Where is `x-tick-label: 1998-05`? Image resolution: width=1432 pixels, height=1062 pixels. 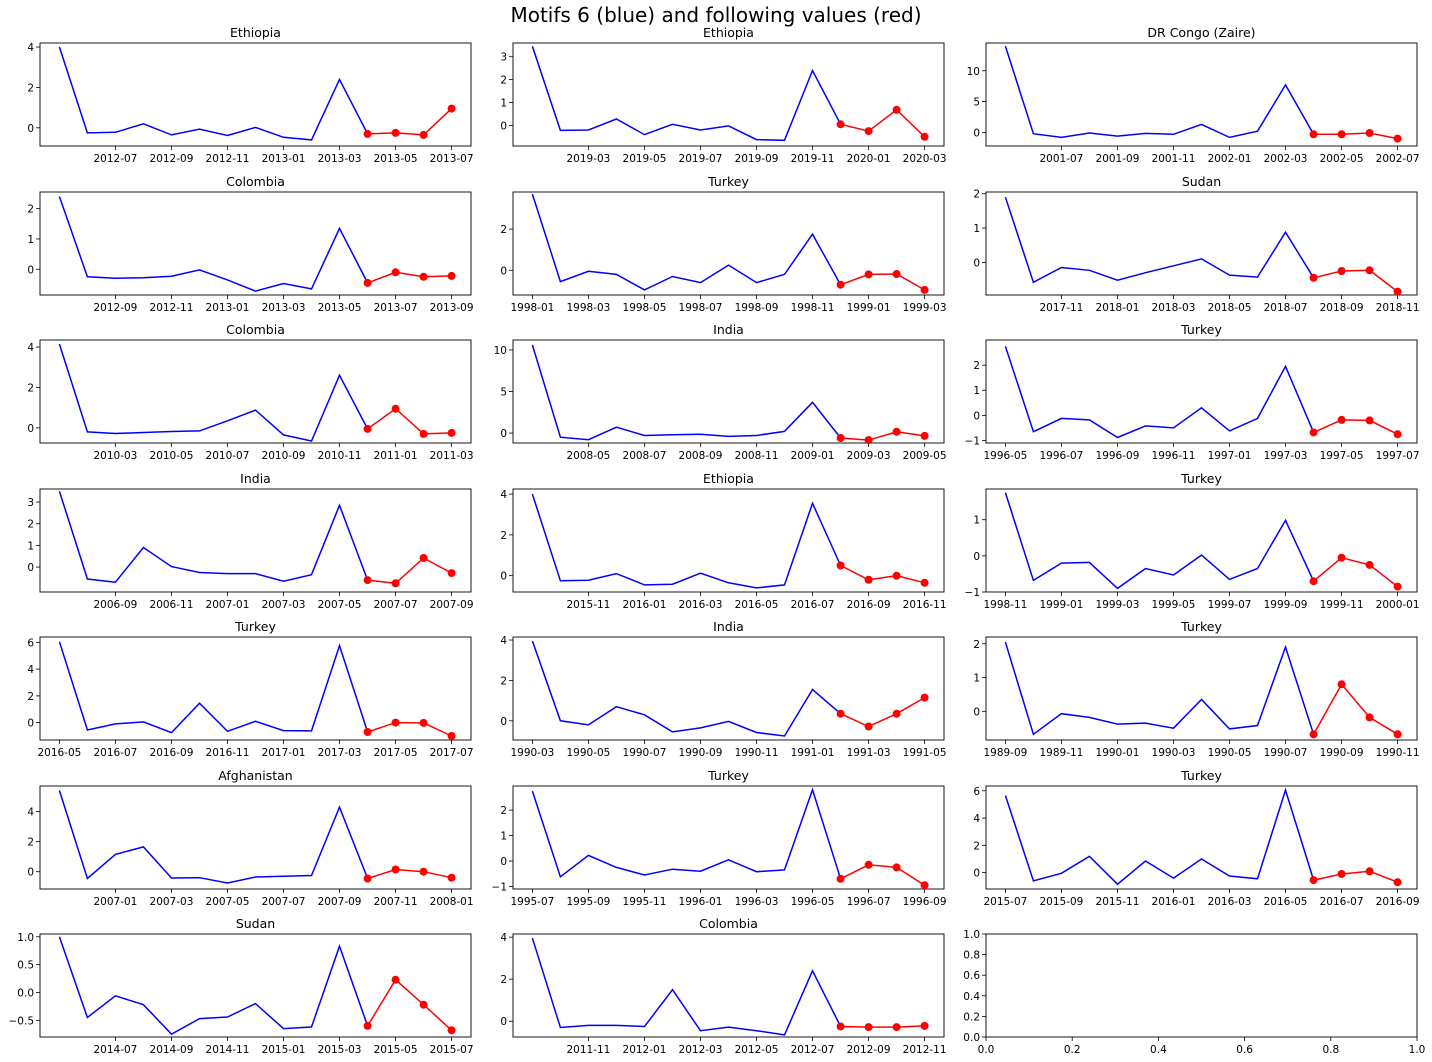 x-tick-label: 1998-05 is located at coordinates (645, 308).